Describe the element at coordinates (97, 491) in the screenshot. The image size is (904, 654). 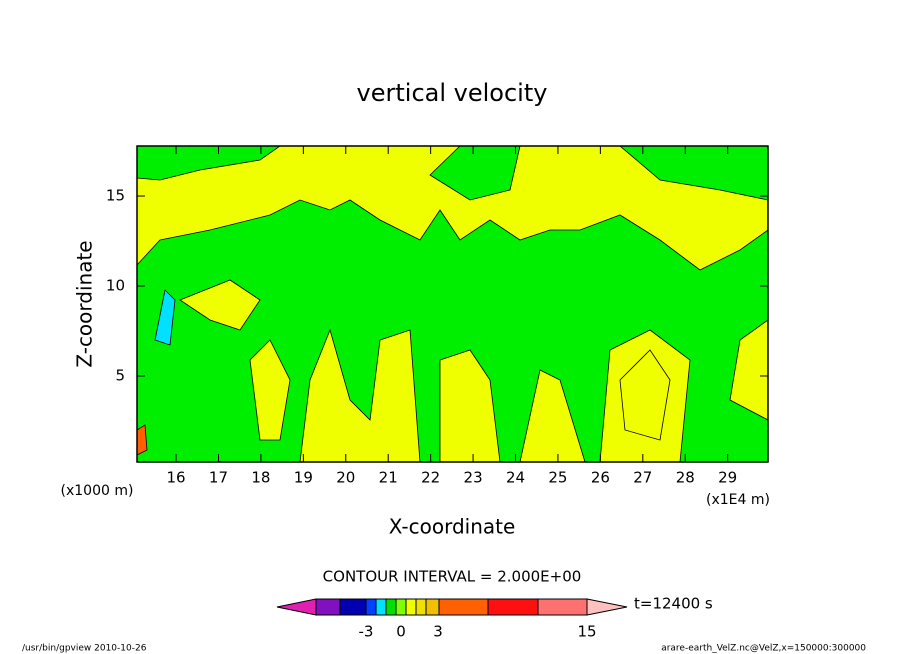
I see `y-unit: (x1000 m)` at that location.